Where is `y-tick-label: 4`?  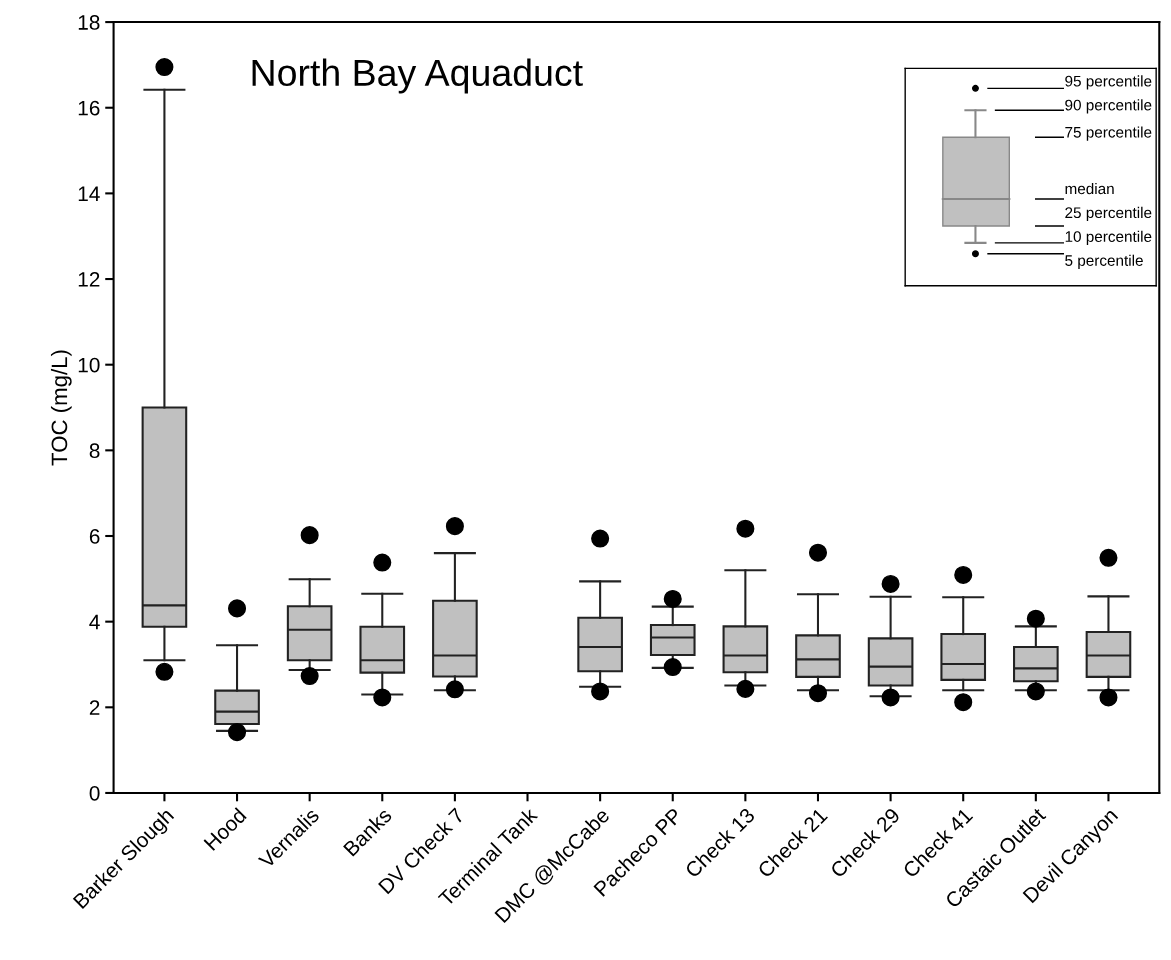 y-tick-label: 4 is located at coordinates (94, 622).